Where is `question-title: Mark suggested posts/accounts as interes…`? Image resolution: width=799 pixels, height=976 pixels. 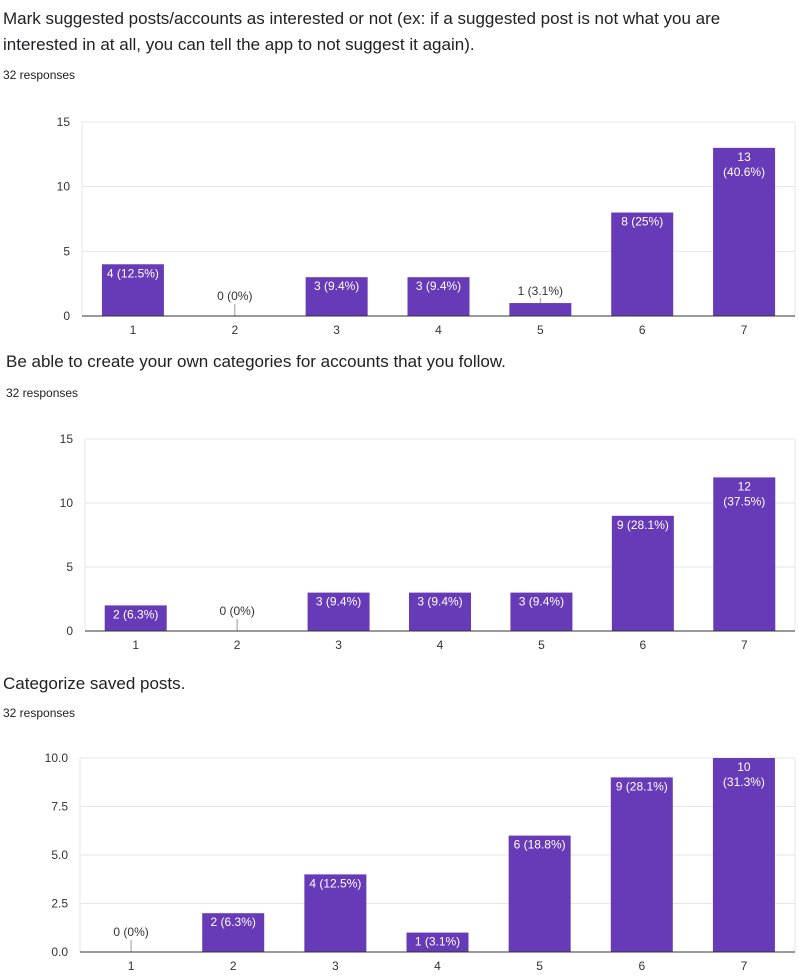 question-title: Mark suggested posts/accounts as interes… is located at coordinates (362, 31).